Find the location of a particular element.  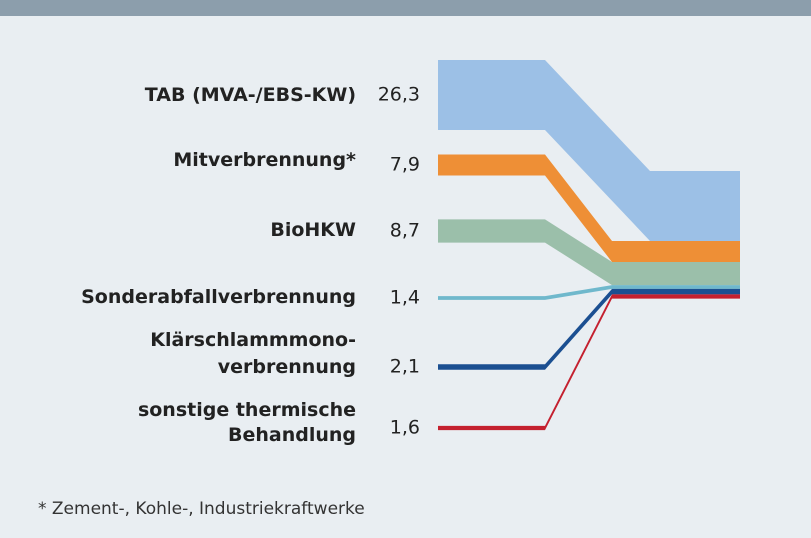

category-label: TAB (MVA-/EBS-KW) is located at coordinates (250, 95).